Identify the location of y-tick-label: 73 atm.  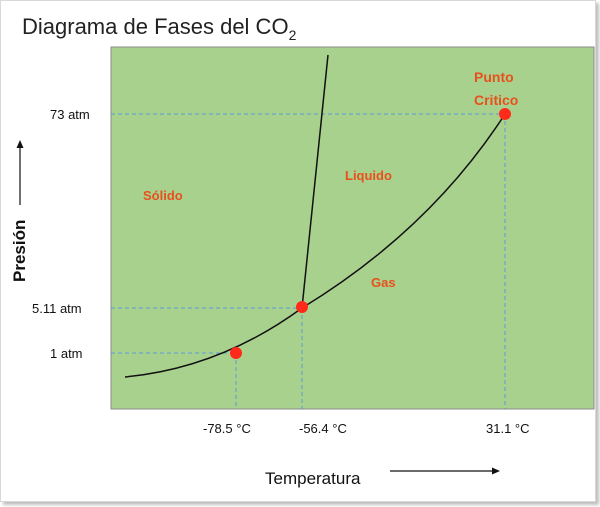
(70, 114).